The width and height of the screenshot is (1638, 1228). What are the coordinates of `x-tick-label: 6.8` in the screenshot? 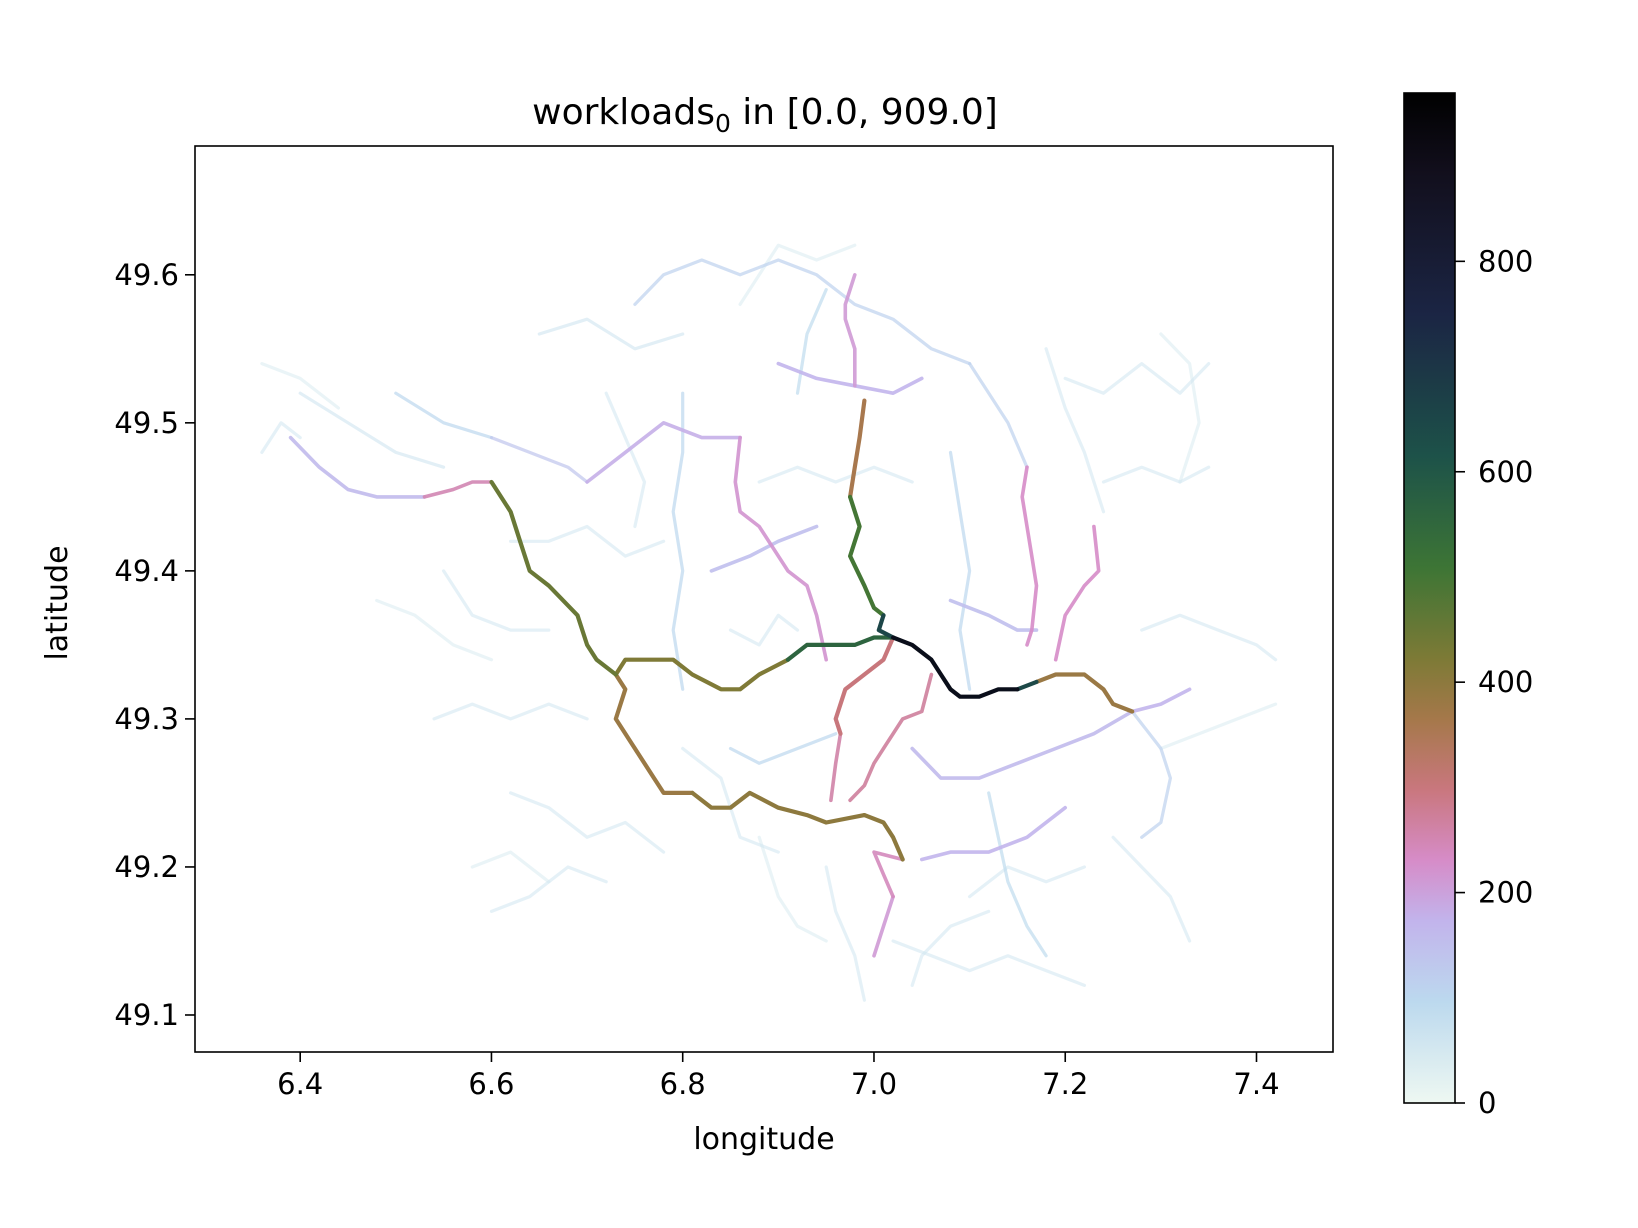 It's located at (683, 1084).